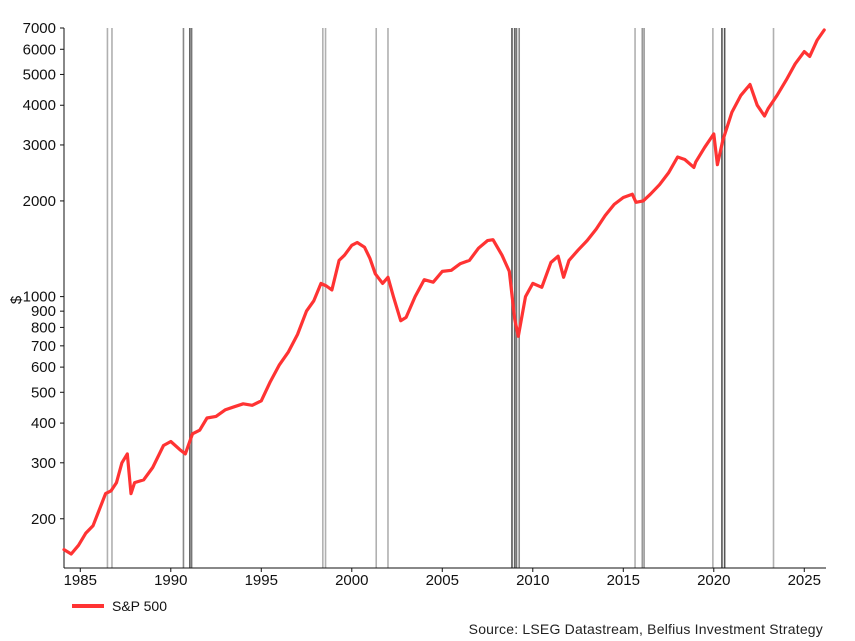 Image resolution: width=855 pixels, height=641 pixels. Describe the element at coordinates (39, 74) in the screenshot. I see `y-tick-label-5000: 5000` at that location.